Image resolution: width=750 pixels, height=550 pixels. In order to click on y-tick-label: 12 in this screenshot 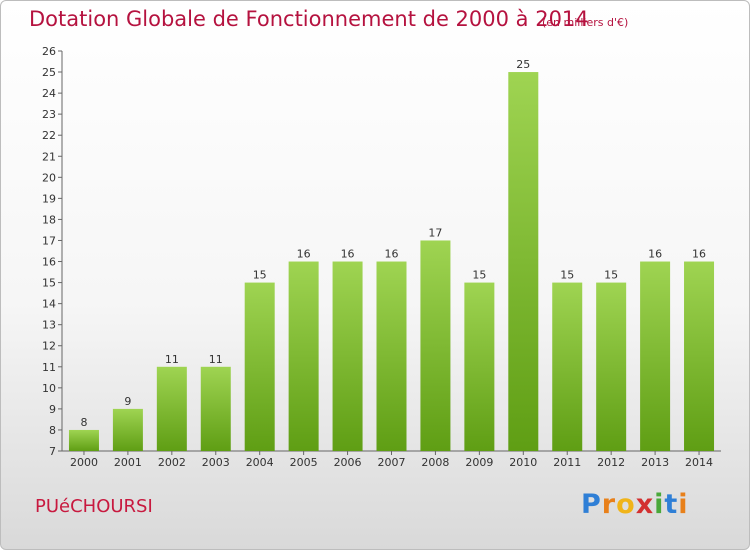, I will do `click(49, 346)`.